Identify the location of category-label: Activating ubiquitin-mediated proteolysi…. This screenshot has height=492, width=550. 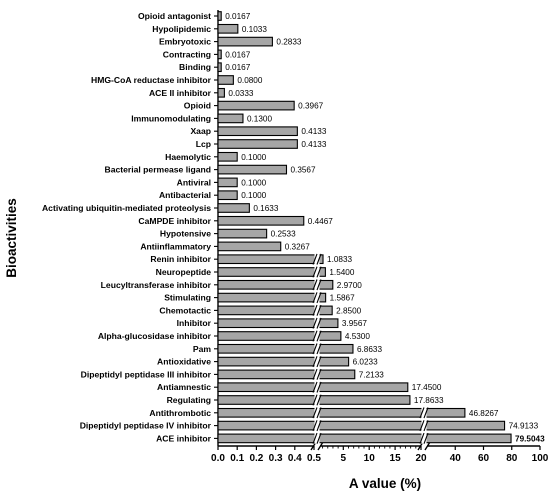
(126, 208).